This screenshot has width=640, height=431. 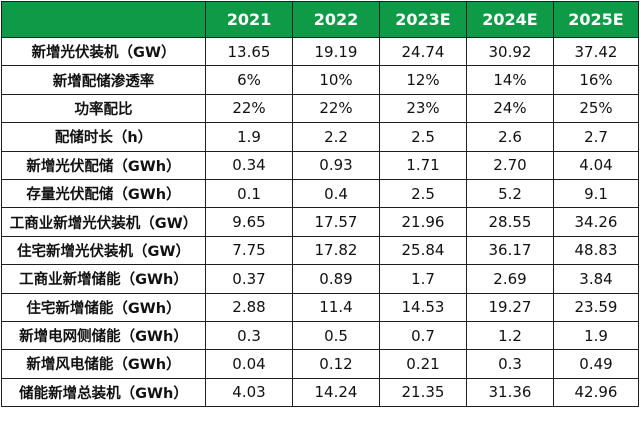 What do you see at coordinates (103, 137) in the screenshot?
I see `row-label: 配储时长（h）` at bounding box center [103, 137].